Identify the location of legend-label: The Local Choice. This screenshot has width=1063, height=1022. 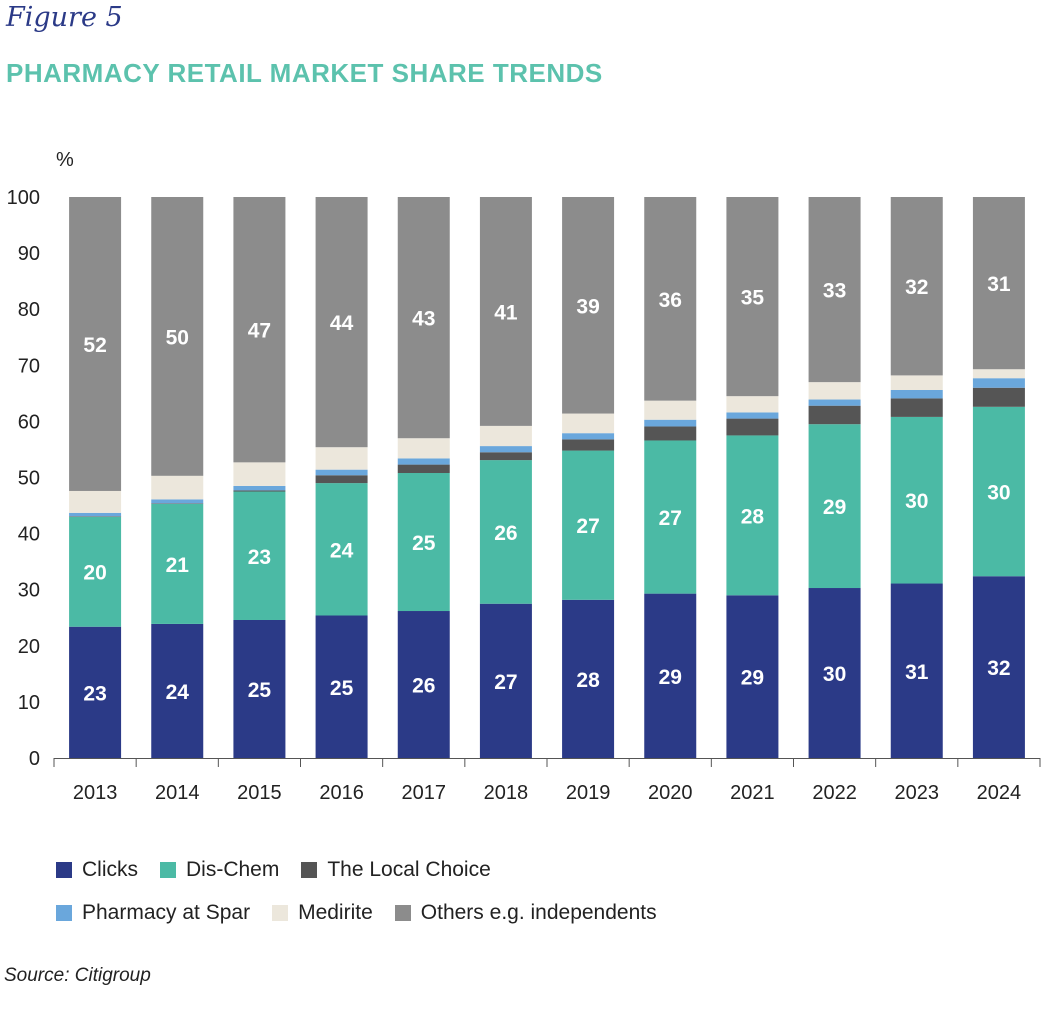
(409, 869).